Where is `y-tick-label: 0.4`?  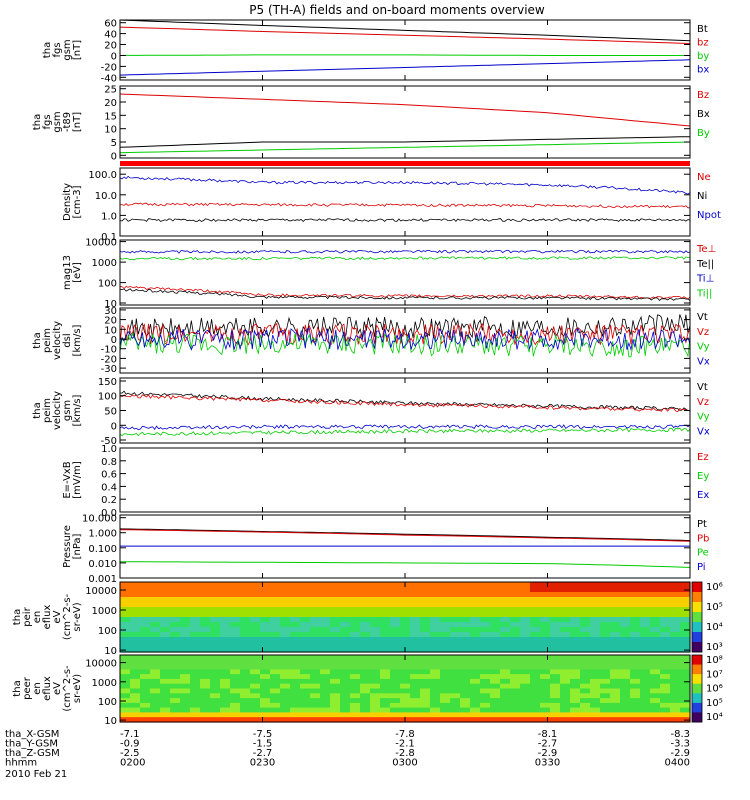 y-tick-label: 0.4 is located at coordinates (109, 487).